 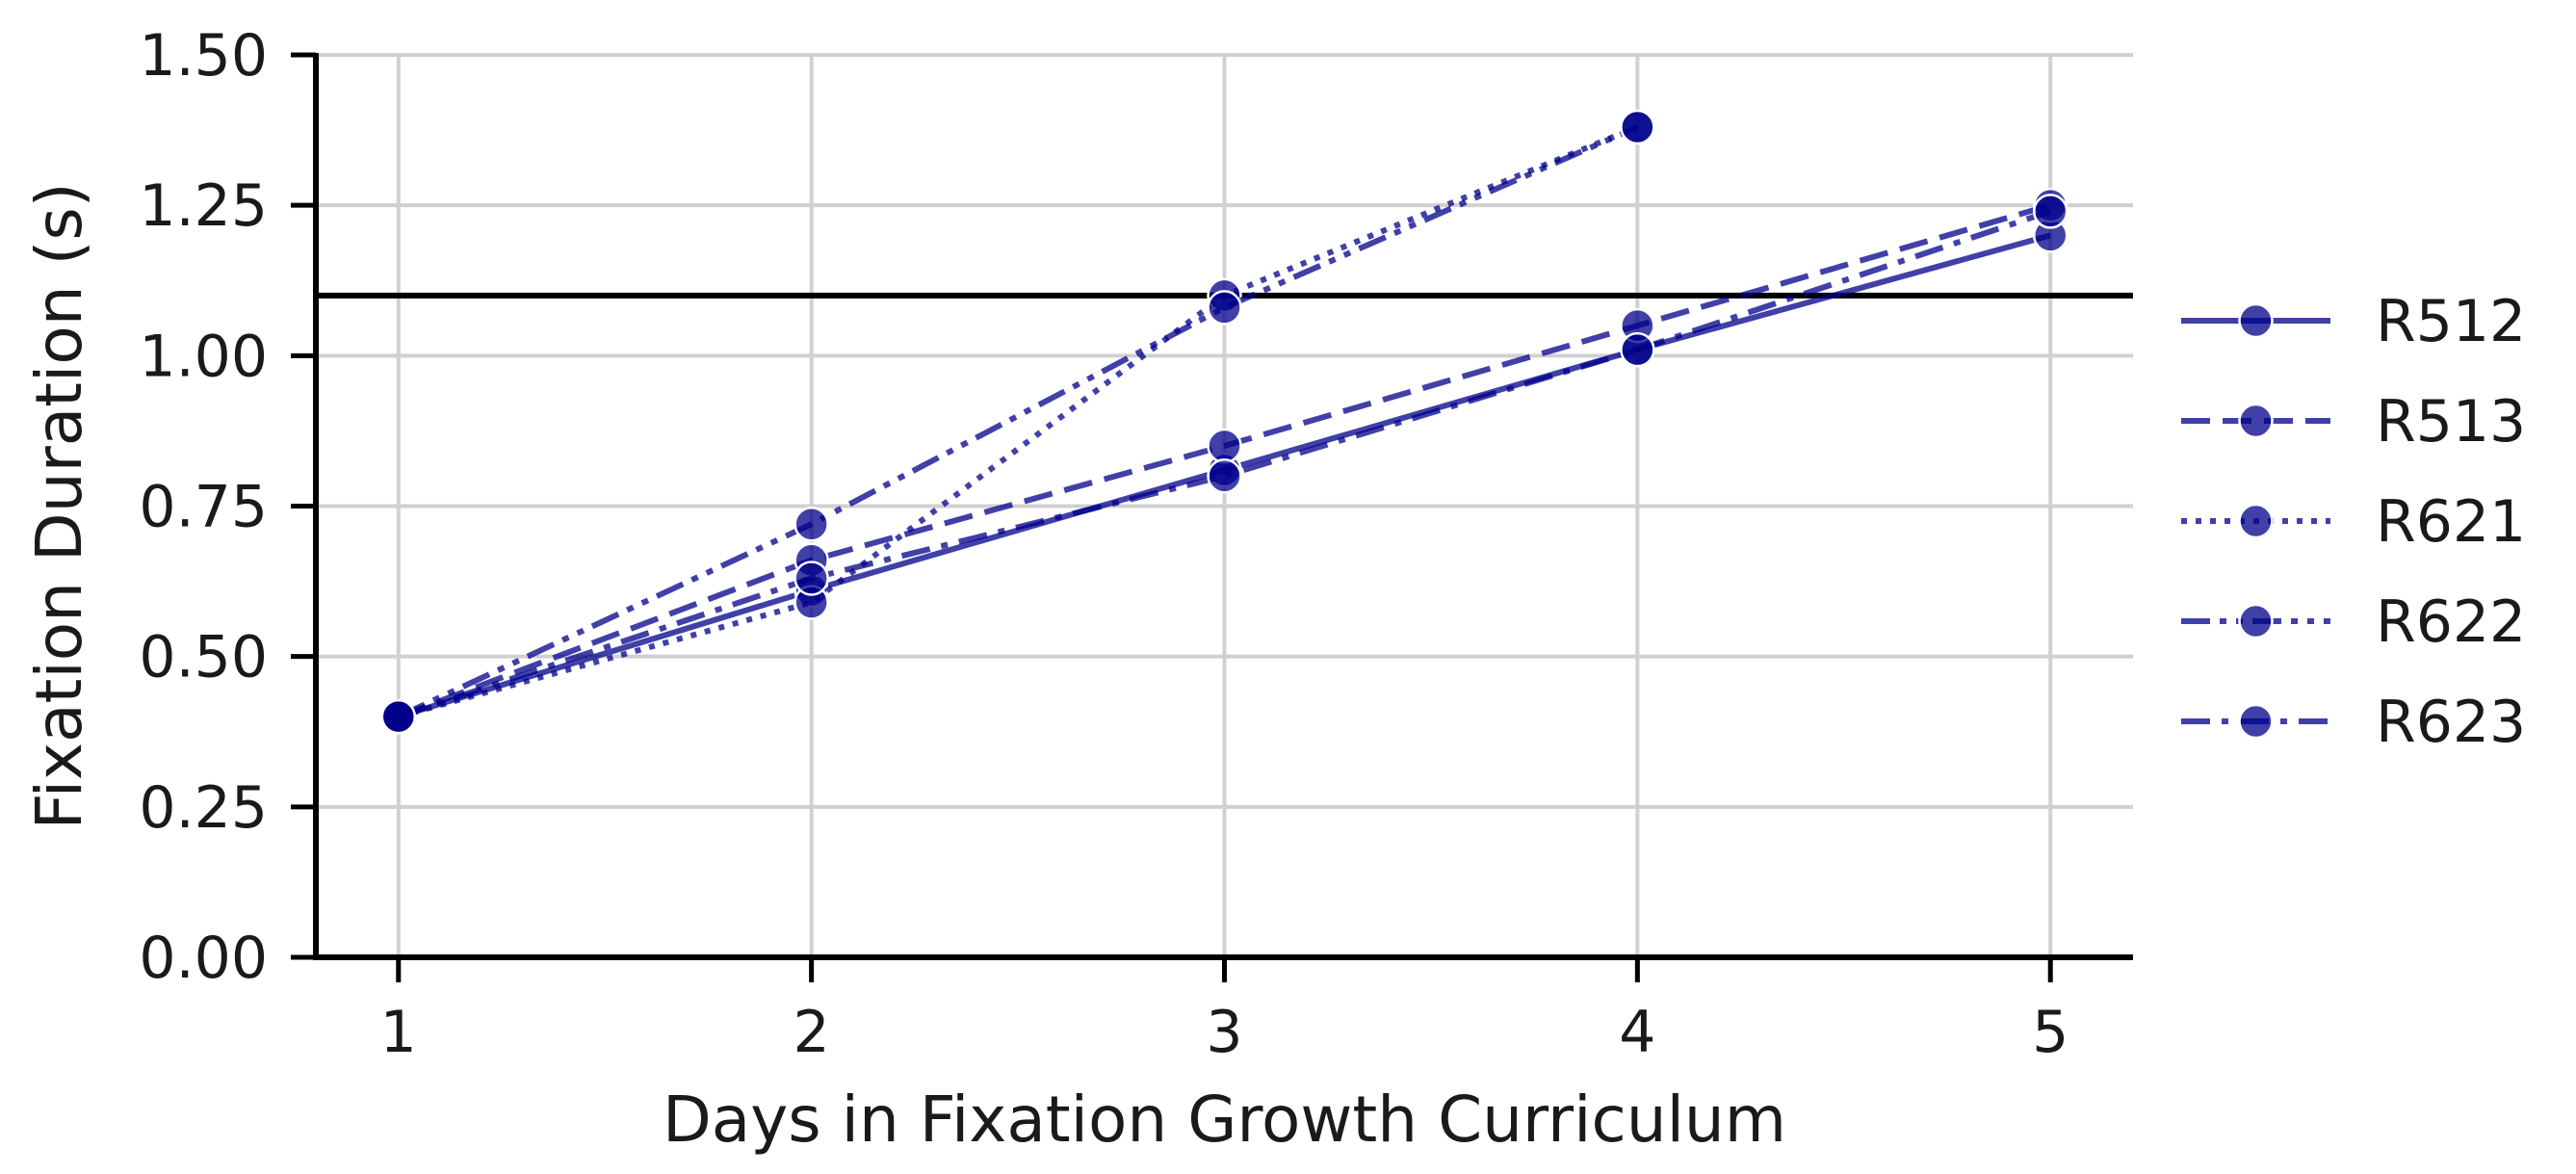 What do you see at coordinates (203, 56) in the screenshot?
I see `y-tick-label: 1.50` at bounding box center [203, 56].